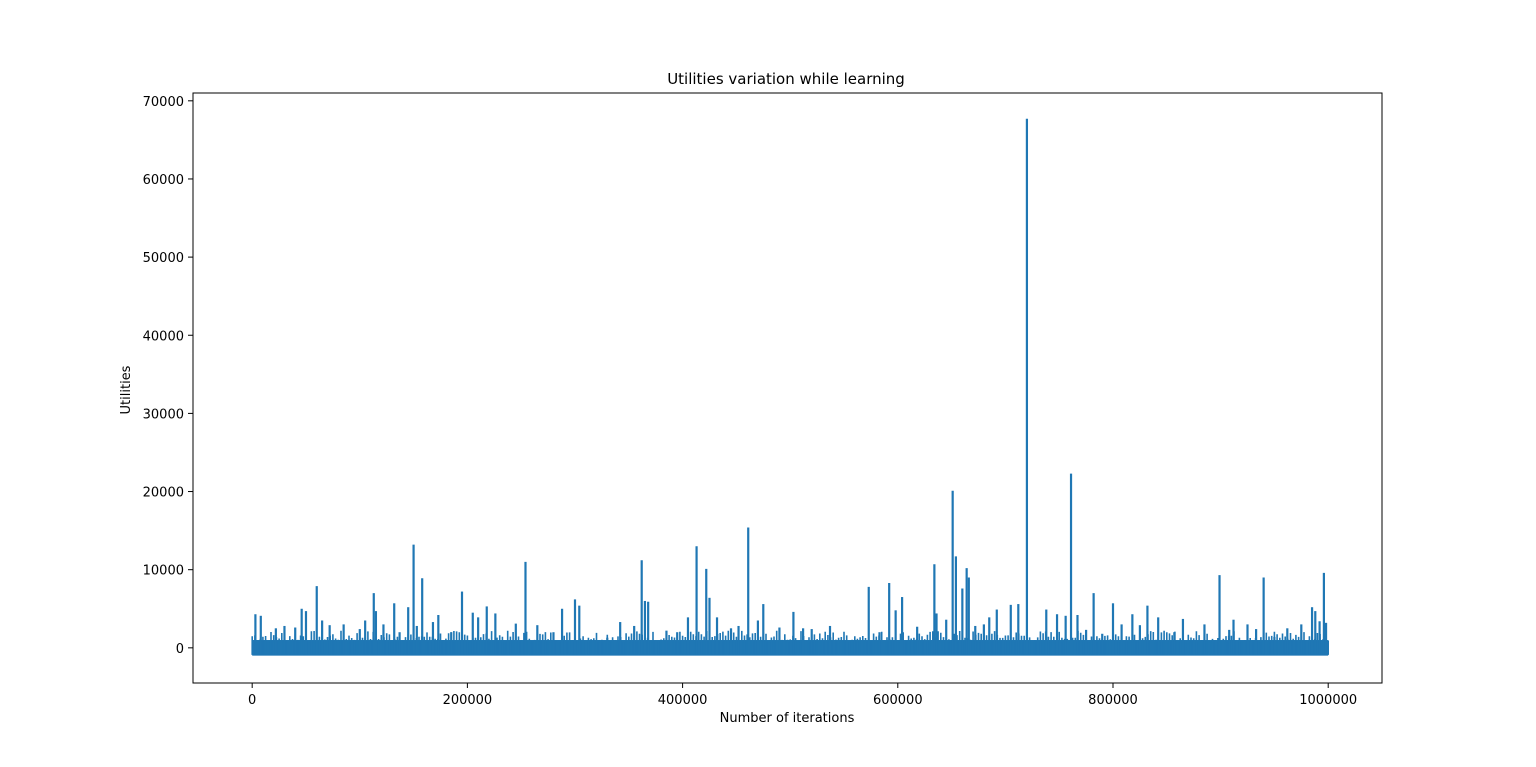 Image resolution: width=1536 pixels, height=767 pixels. I want to click on x-axis: 0 200000 400000 600000 800000 1000000, so click(802, 695).